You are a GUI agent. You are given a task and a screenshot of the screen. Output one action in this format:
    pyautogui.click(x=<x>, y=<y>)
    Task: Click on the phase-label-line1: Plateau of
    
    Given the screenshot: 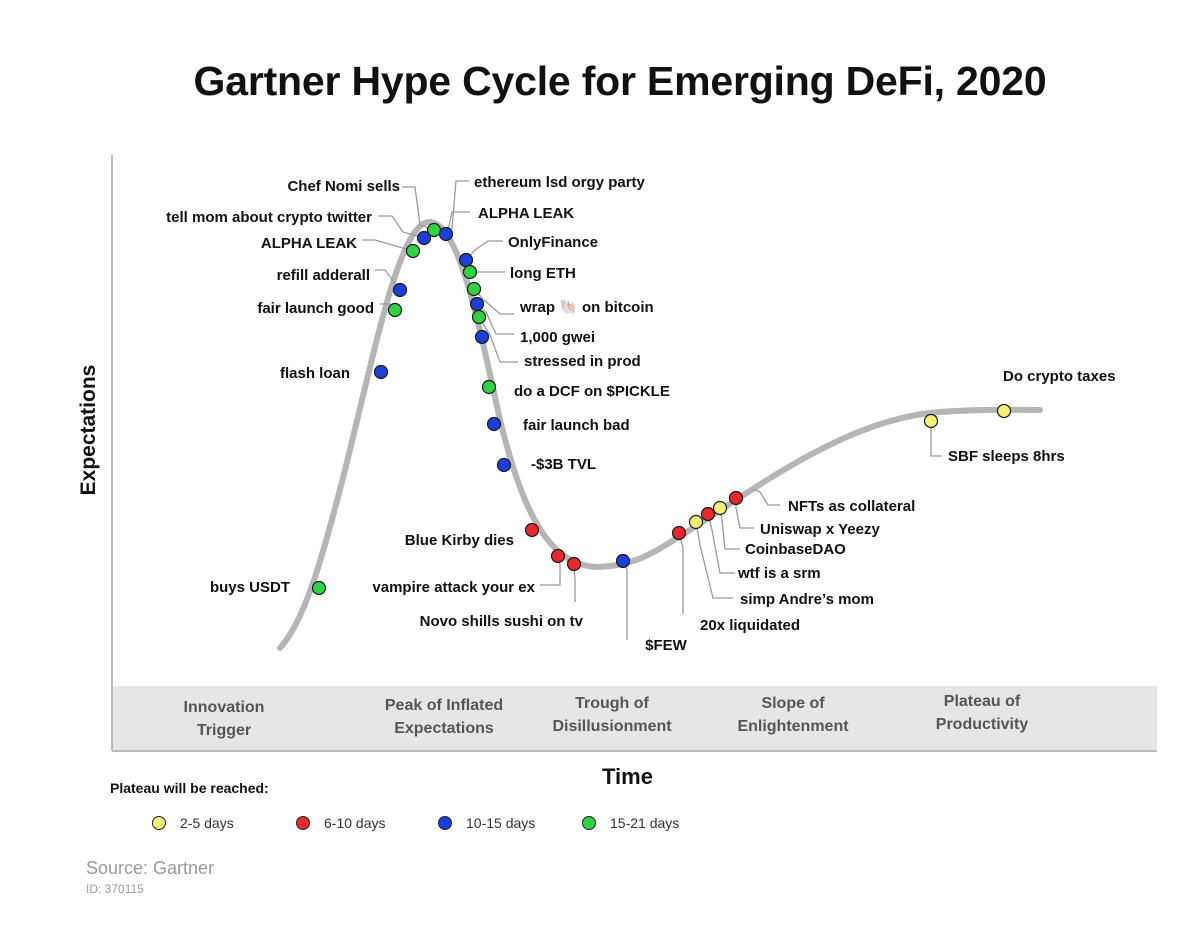 What is the action you would take?
    pyautogui.click(x=982, y=701)
    